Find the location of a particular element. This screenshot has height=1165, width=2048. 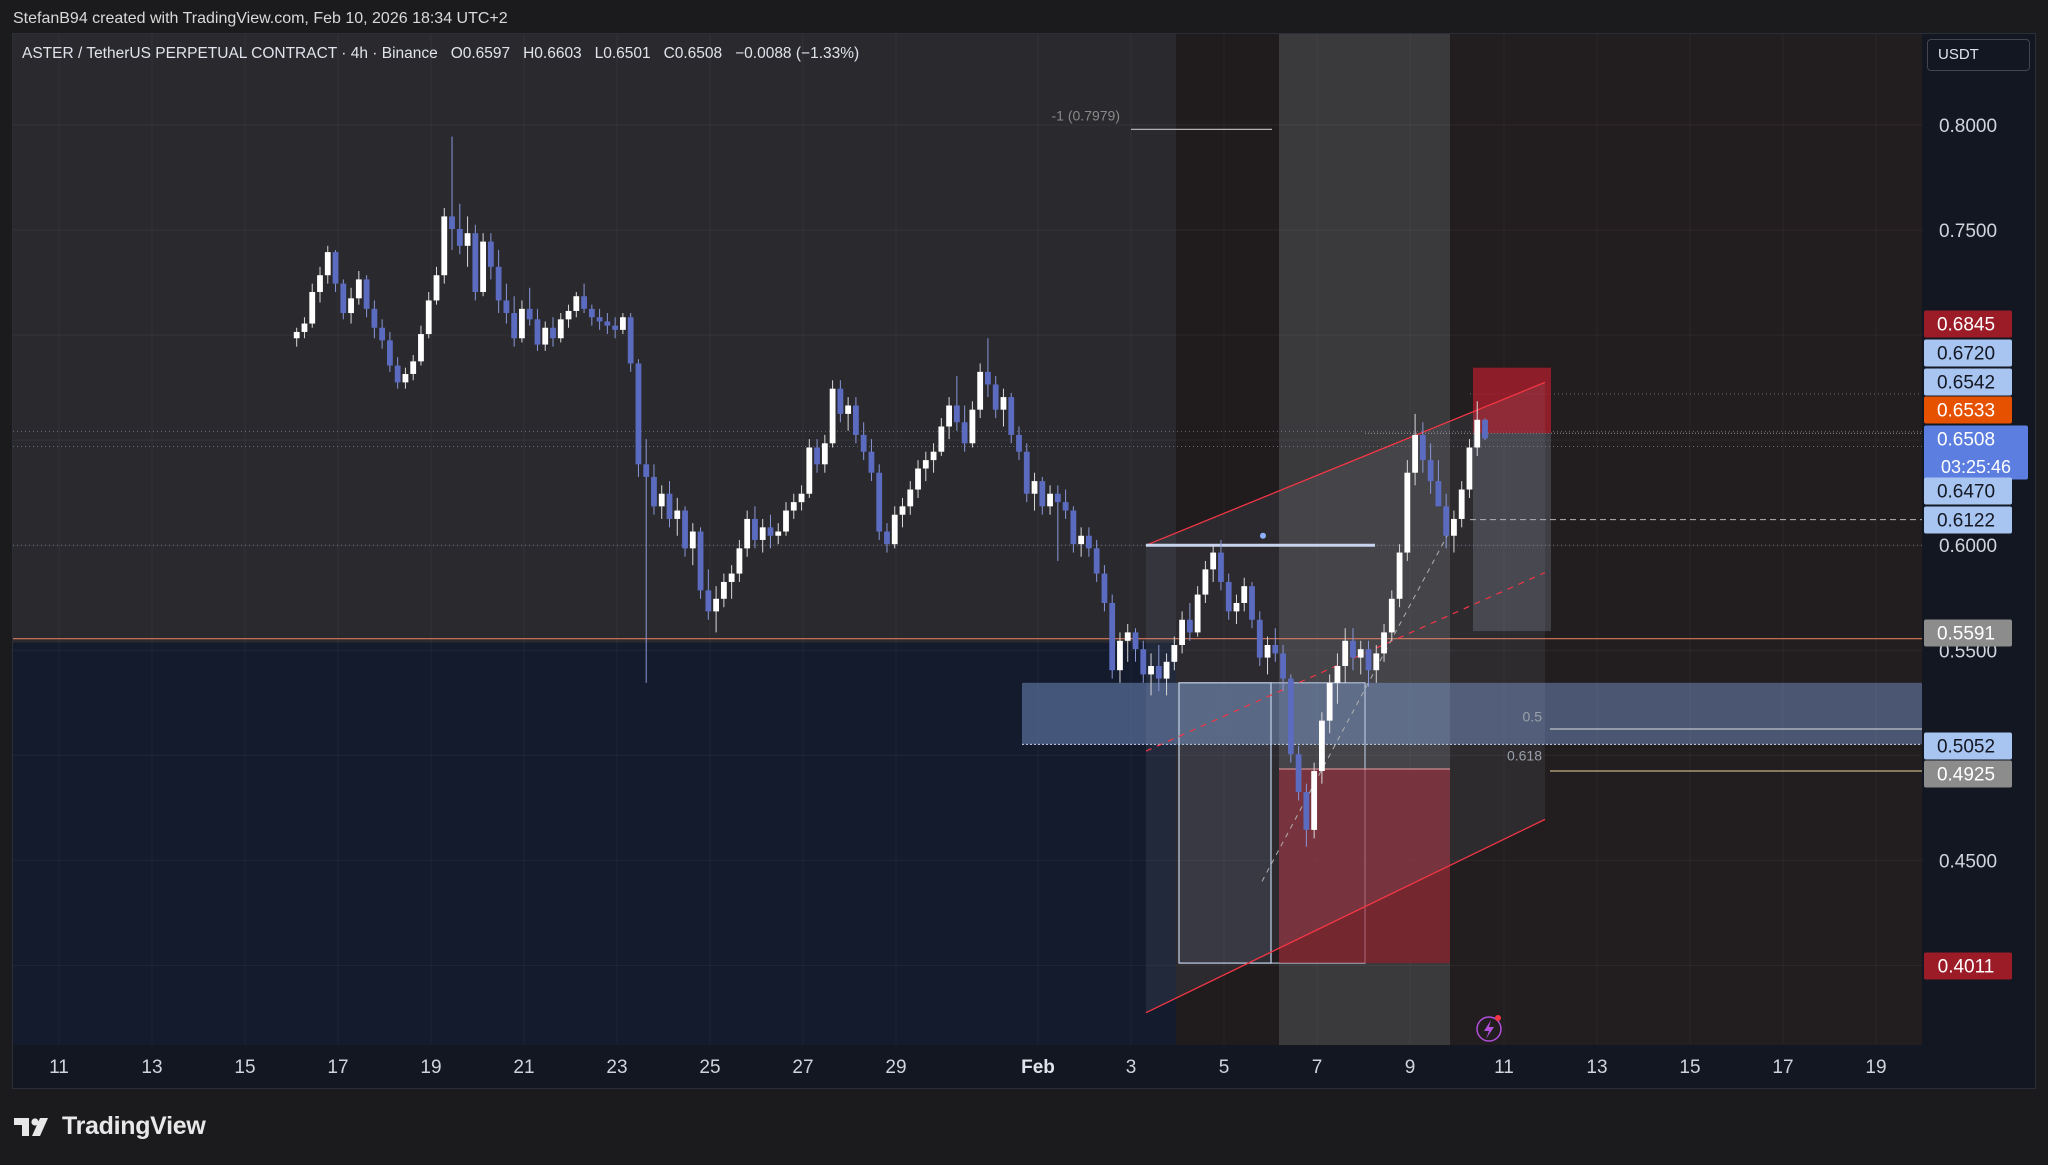

x-tick-label: 5 is located at coordinates (1224, 1067).